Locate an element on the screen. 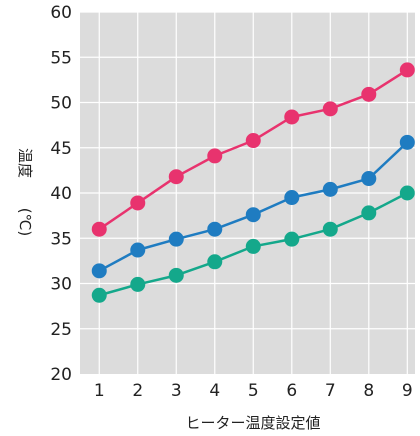 The image size is (420, 436). y-axis-title: 温度 is located at coordinates (25, 163).